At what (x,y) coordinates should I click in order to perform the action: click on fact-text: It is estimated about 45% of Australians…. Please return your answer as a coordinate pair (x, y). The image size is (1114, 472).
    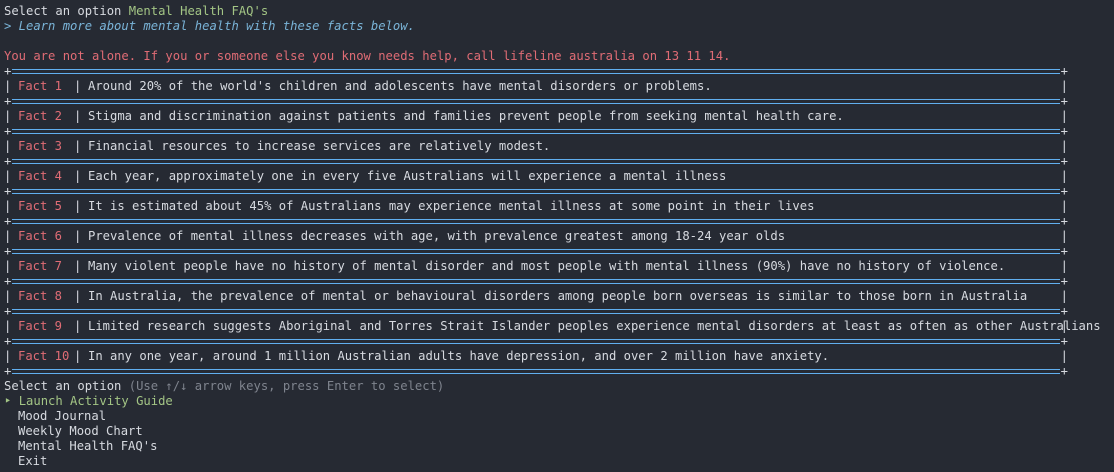
    Looking at the image, I should click on (451, 206).